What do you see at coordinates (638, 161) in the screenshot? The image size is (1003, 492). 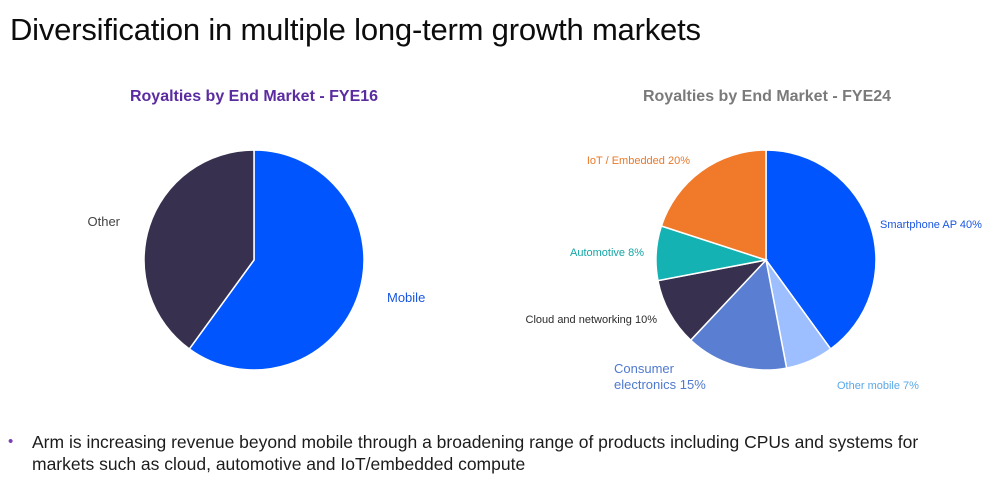 I see `slice-label-iot-embedded-20: IoT / Embedded 20%` at bounding box center [638, 161].